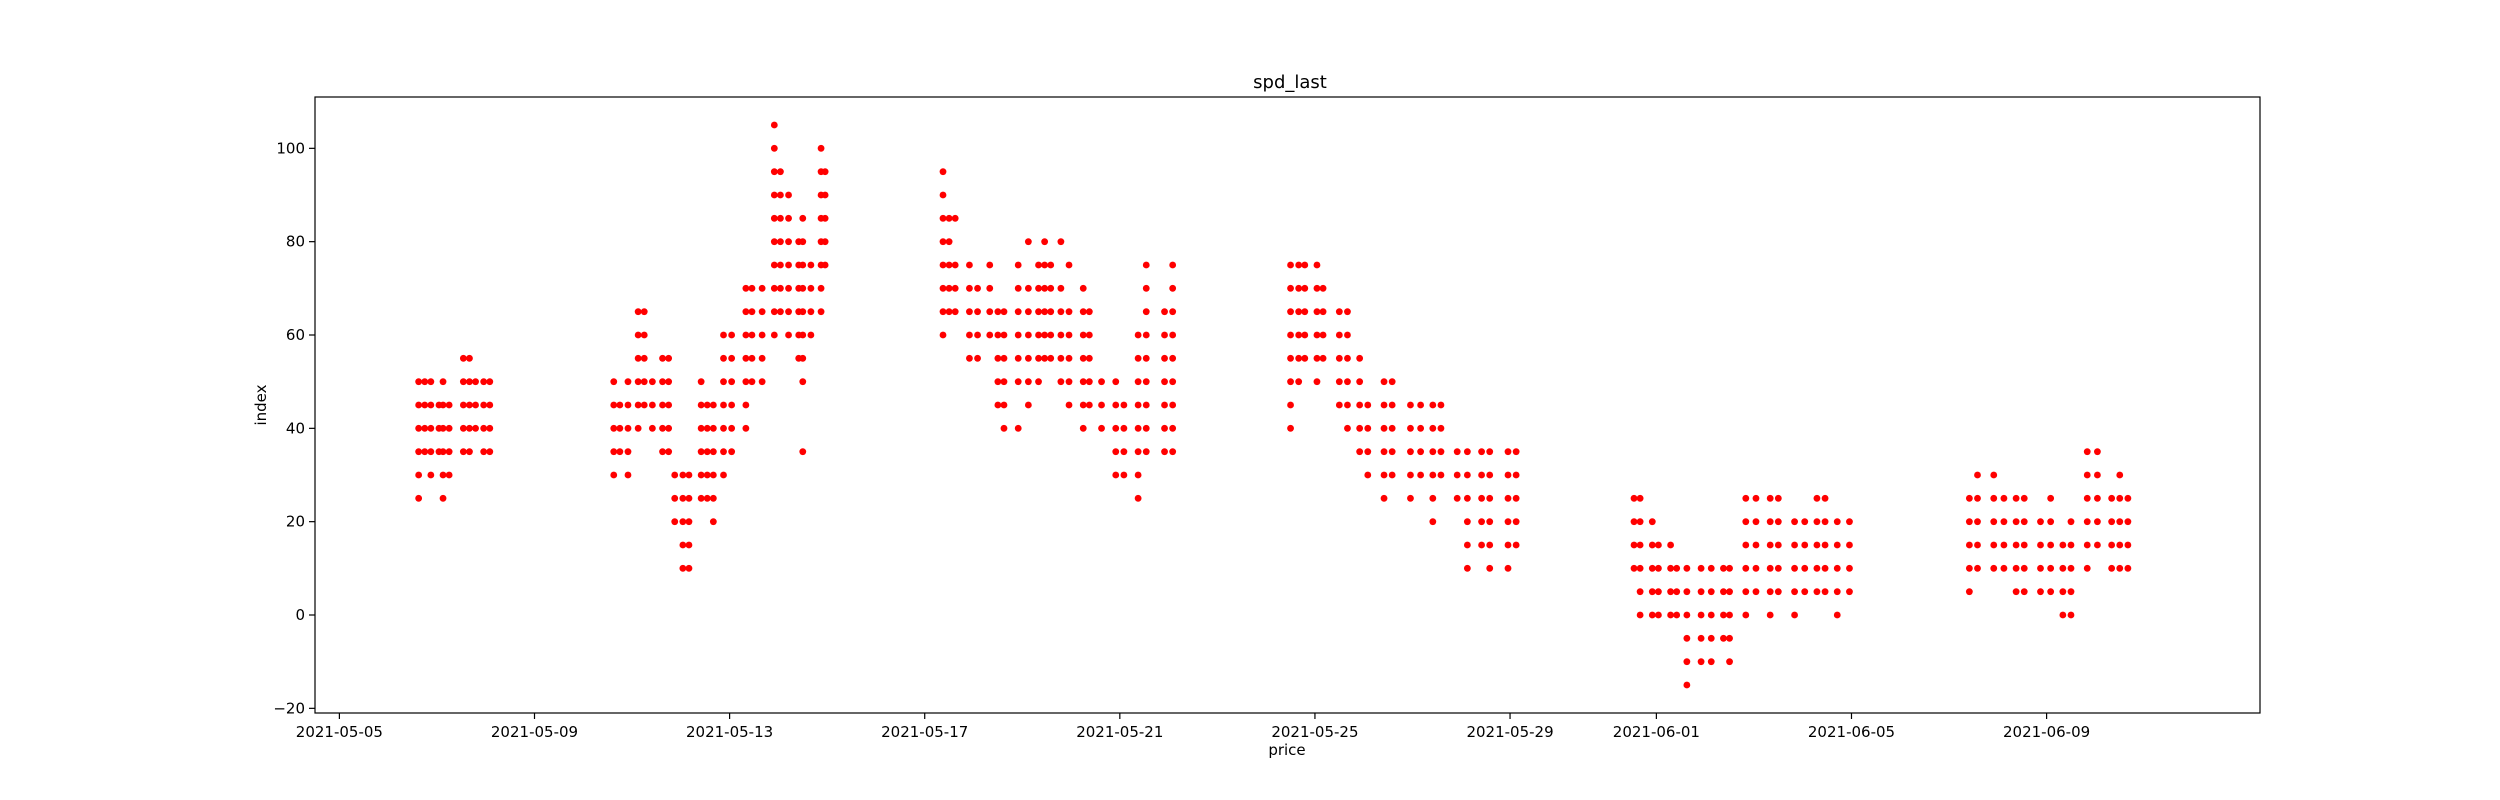 The width and height of the screenshot is (2500, 800). I want to click on chart-title: spd_last, so click(1290, 82).